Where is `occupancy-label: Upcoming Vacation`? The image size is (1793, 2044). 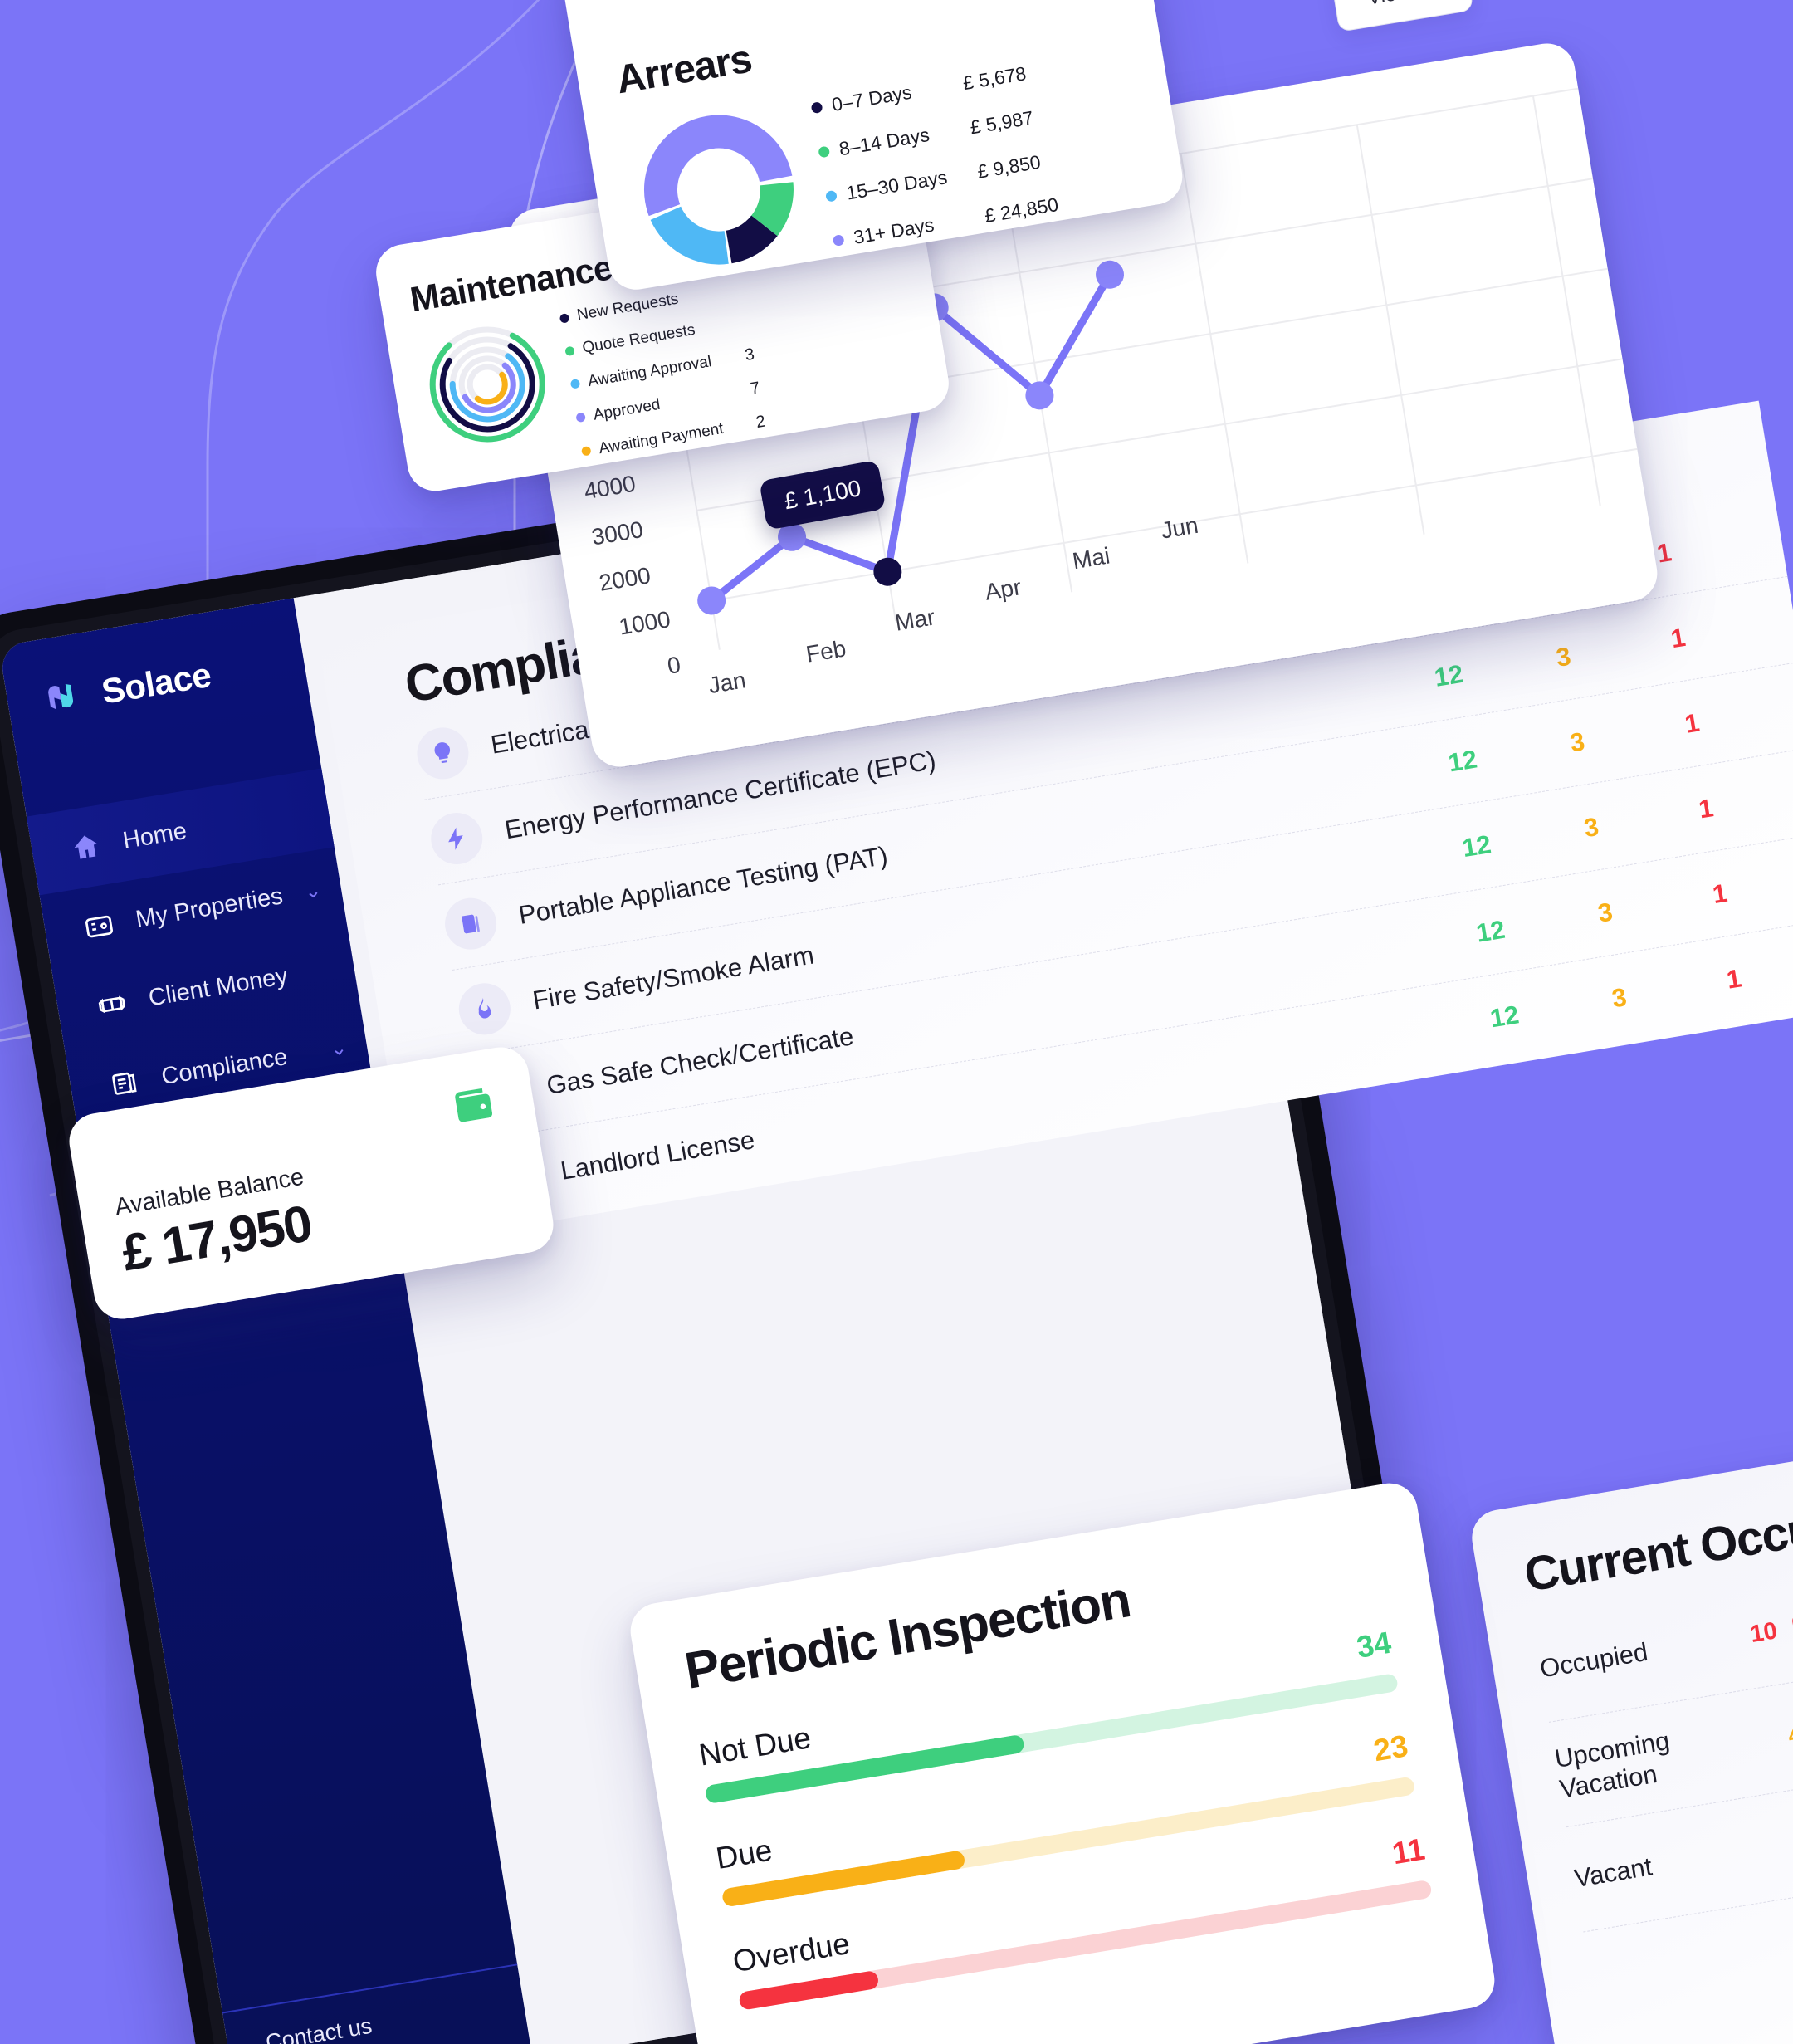
occupancy-label: Upcoming Vacation is located at coordinates (1612, 1764).